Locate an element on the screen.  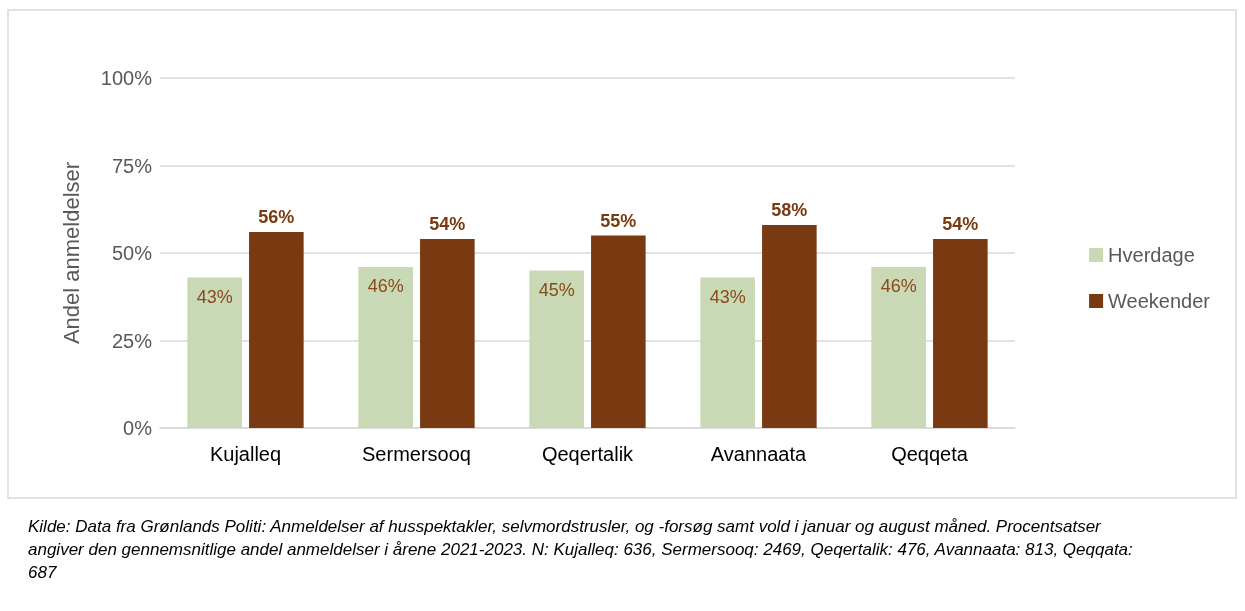
x-tick-label: Qeqqeta is located at coordinates (930, 454).